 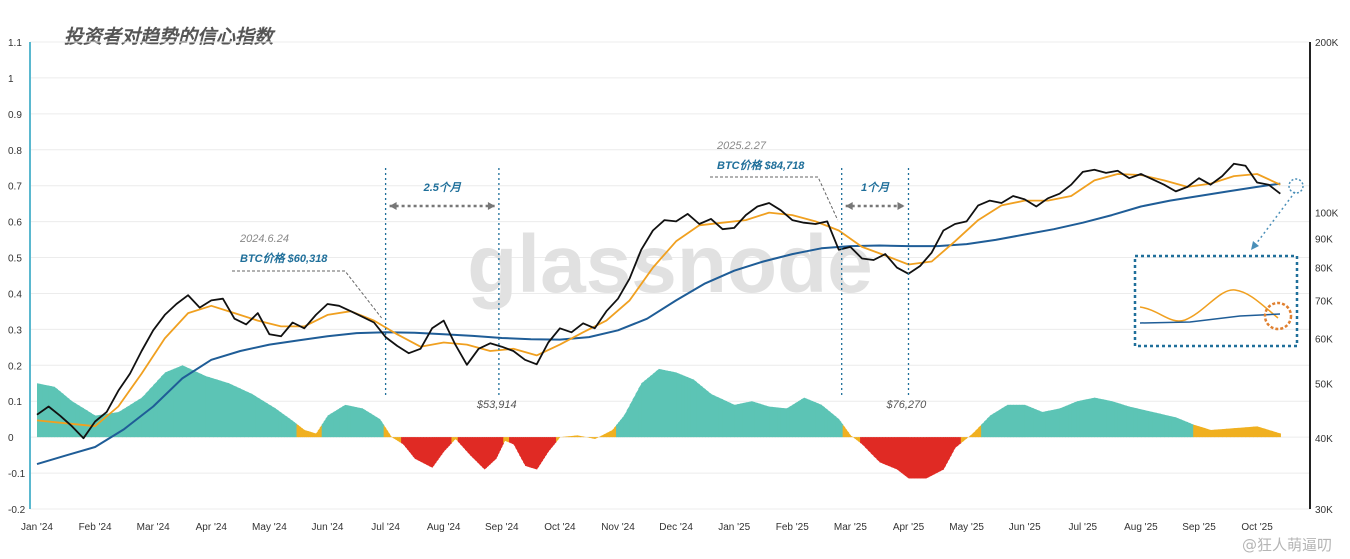 I want to click on annotation-price: BTC价格 $60,318, so click(x=284, y=258).